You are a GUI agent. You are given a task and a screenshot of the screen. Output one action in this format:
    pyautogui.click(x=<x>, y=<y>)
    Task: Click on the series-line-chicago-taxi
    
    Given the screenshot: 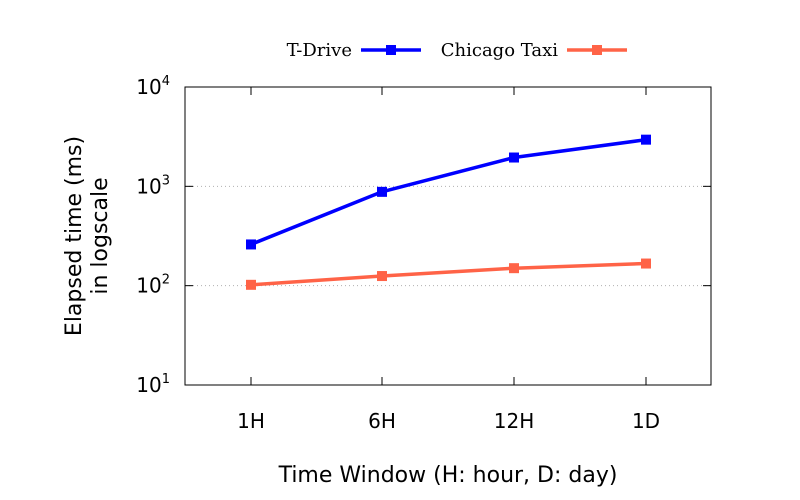 What is the action you would take?
    pyautogui.click(x=448, y=274)
    